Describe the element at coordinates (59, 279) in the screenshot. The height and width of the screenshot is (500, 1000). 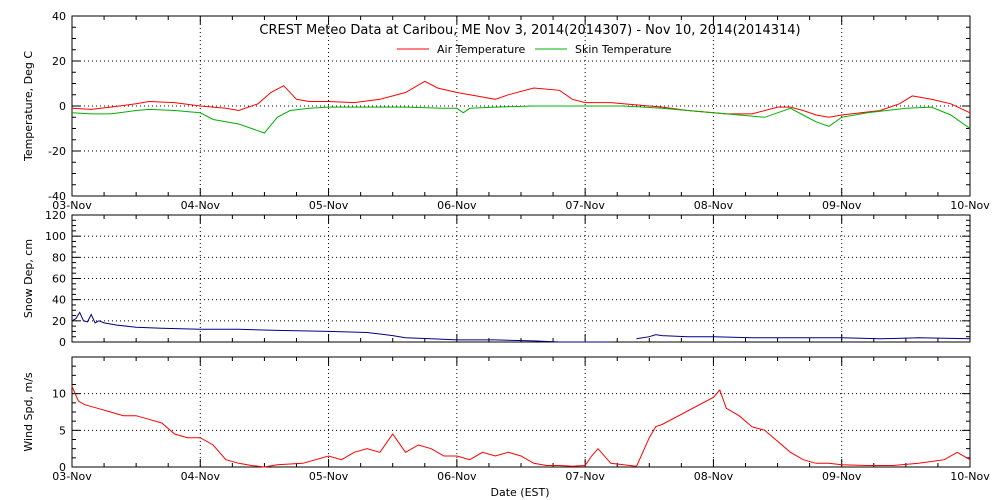
I see `y-tick-label: 60` at that location.